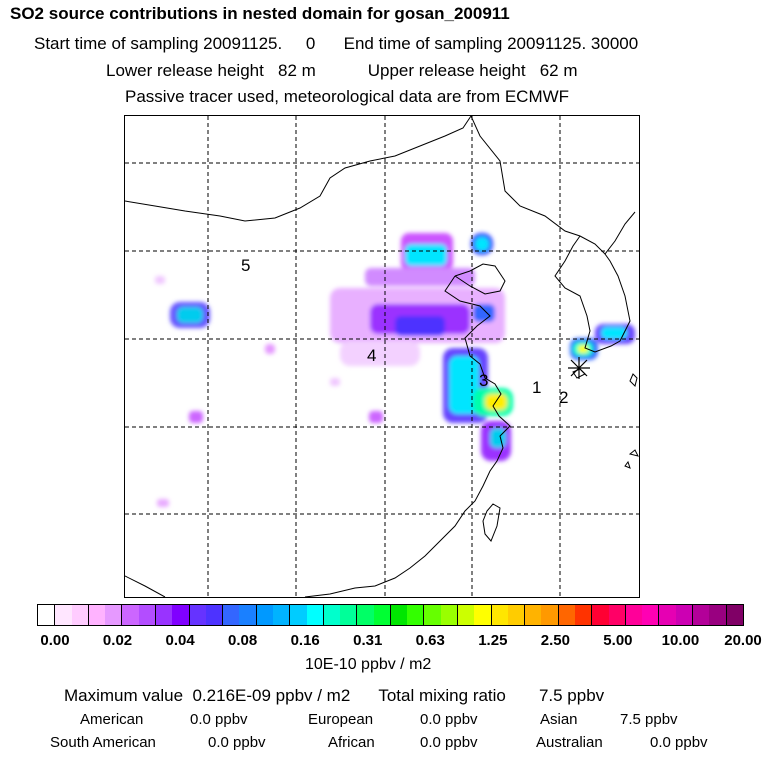 The width and height of the screenshot is (768, 768). Describe the element at coordinates (55, 640) in the screenshot. I see `colorbar-tick-label: 0.00` at that location.